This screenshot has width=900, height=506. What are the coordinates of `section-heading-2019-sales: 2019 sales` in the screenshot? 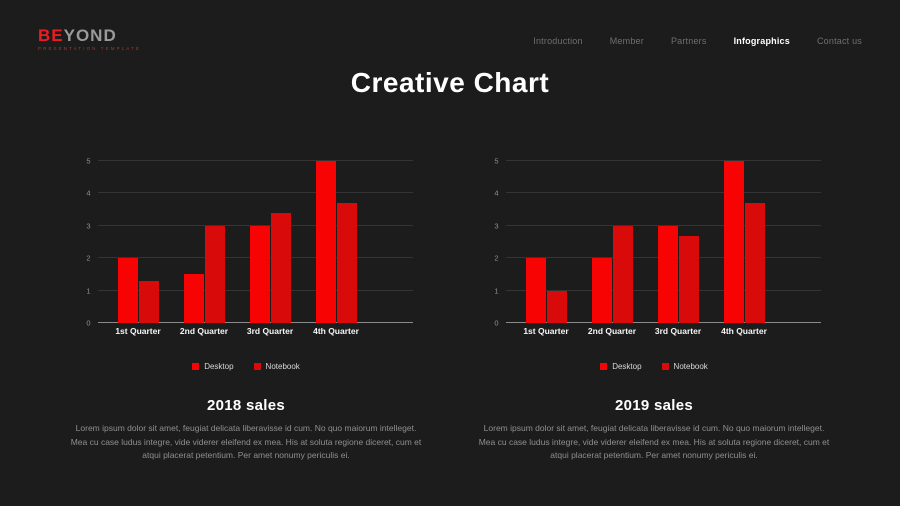 It's located at (654, 405).